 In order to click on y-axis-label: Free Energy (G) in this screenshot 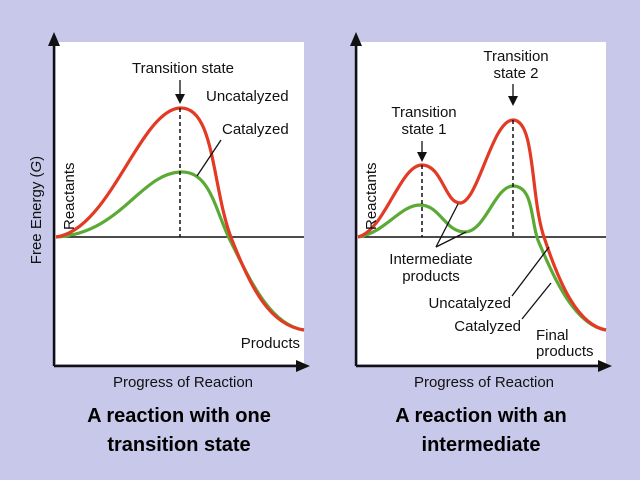, I will do `click(36, 210)`.